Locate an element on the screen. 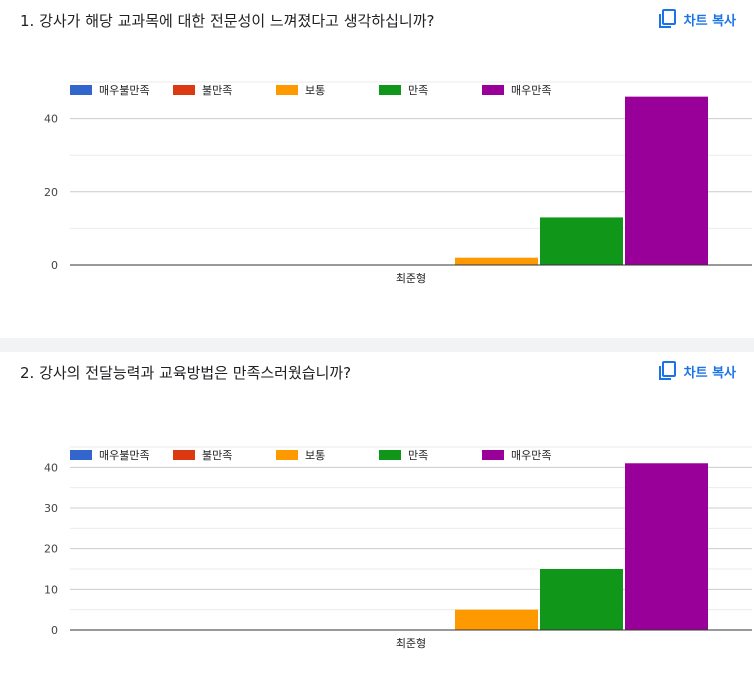 The width and height of the screenshot is (754, 689). question-title: 1. 강사가 해당 교과목에 대한 전문성이 느껴졌다고 생각하십니까? is located at coordinates (227, 21).